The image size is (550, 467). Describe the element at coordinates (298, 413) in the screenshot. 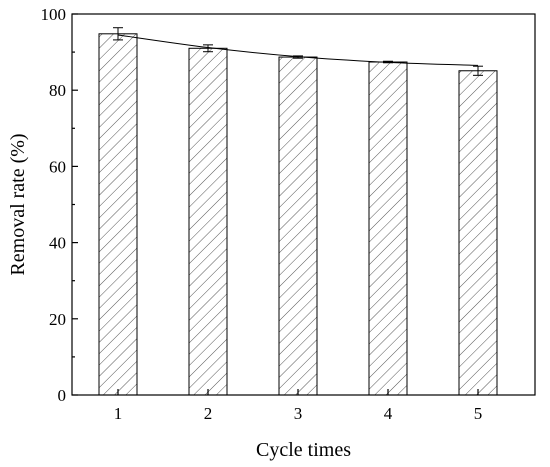

I see `x-tick-label-3: 3` at that location.